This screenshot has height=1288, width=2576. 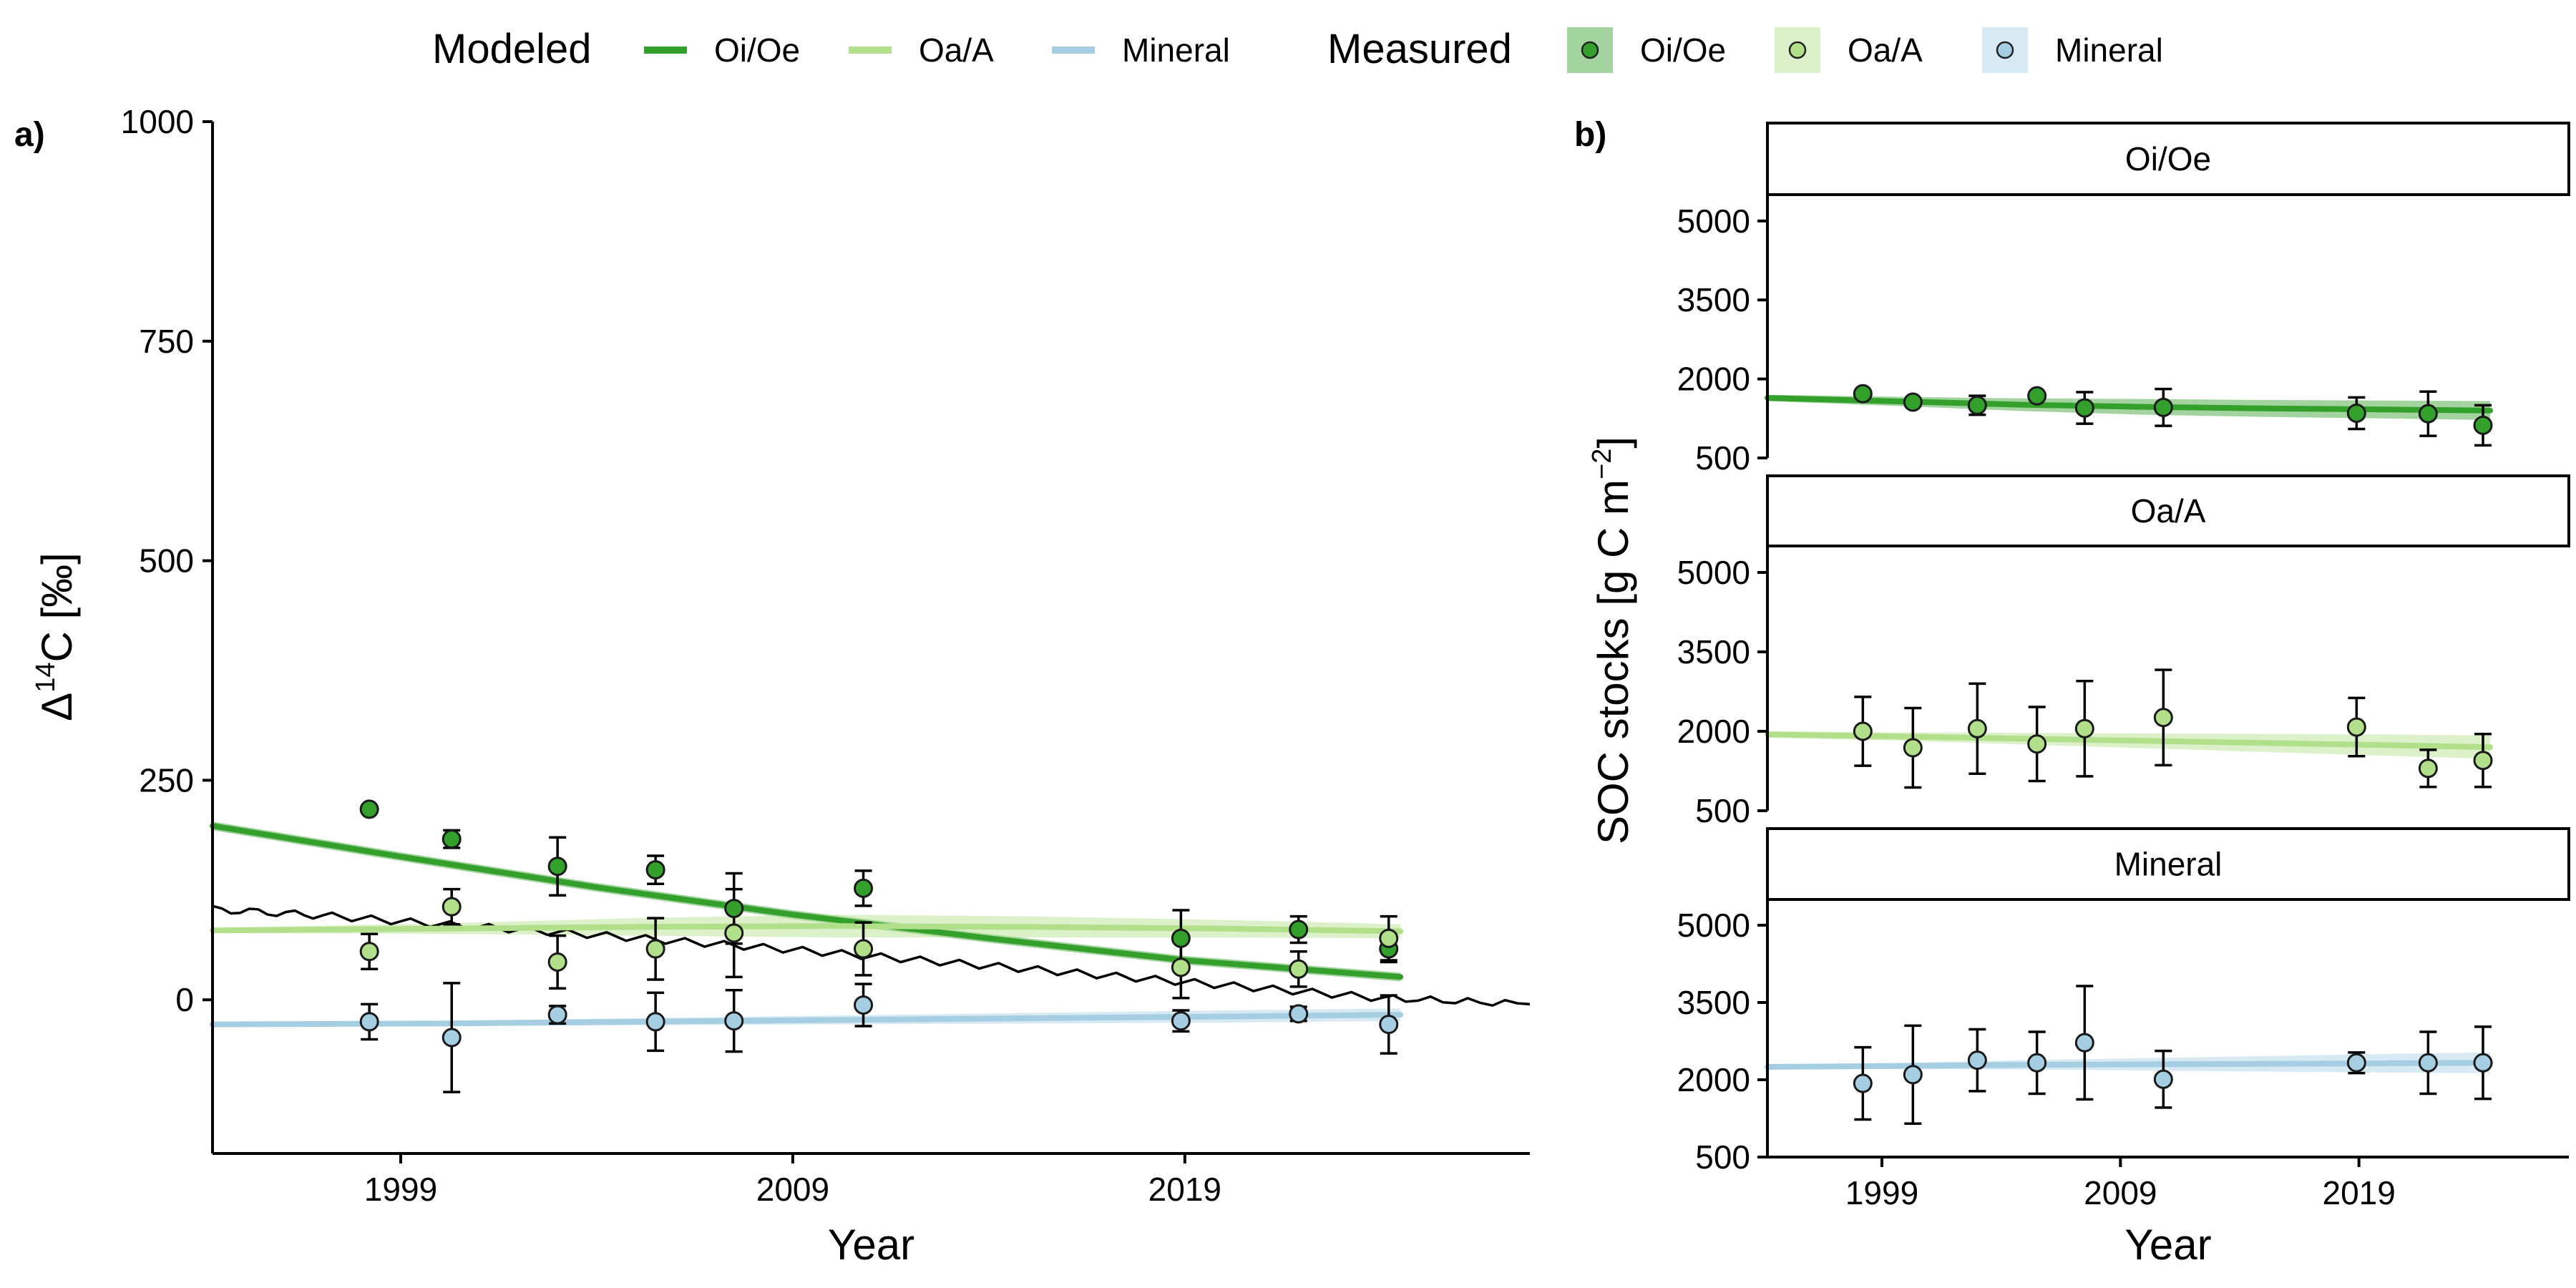 What do you see at coordinates (807, 929) in the screenshot?
I see `modeled-line-oa-a` at bounding box center [807, 929].